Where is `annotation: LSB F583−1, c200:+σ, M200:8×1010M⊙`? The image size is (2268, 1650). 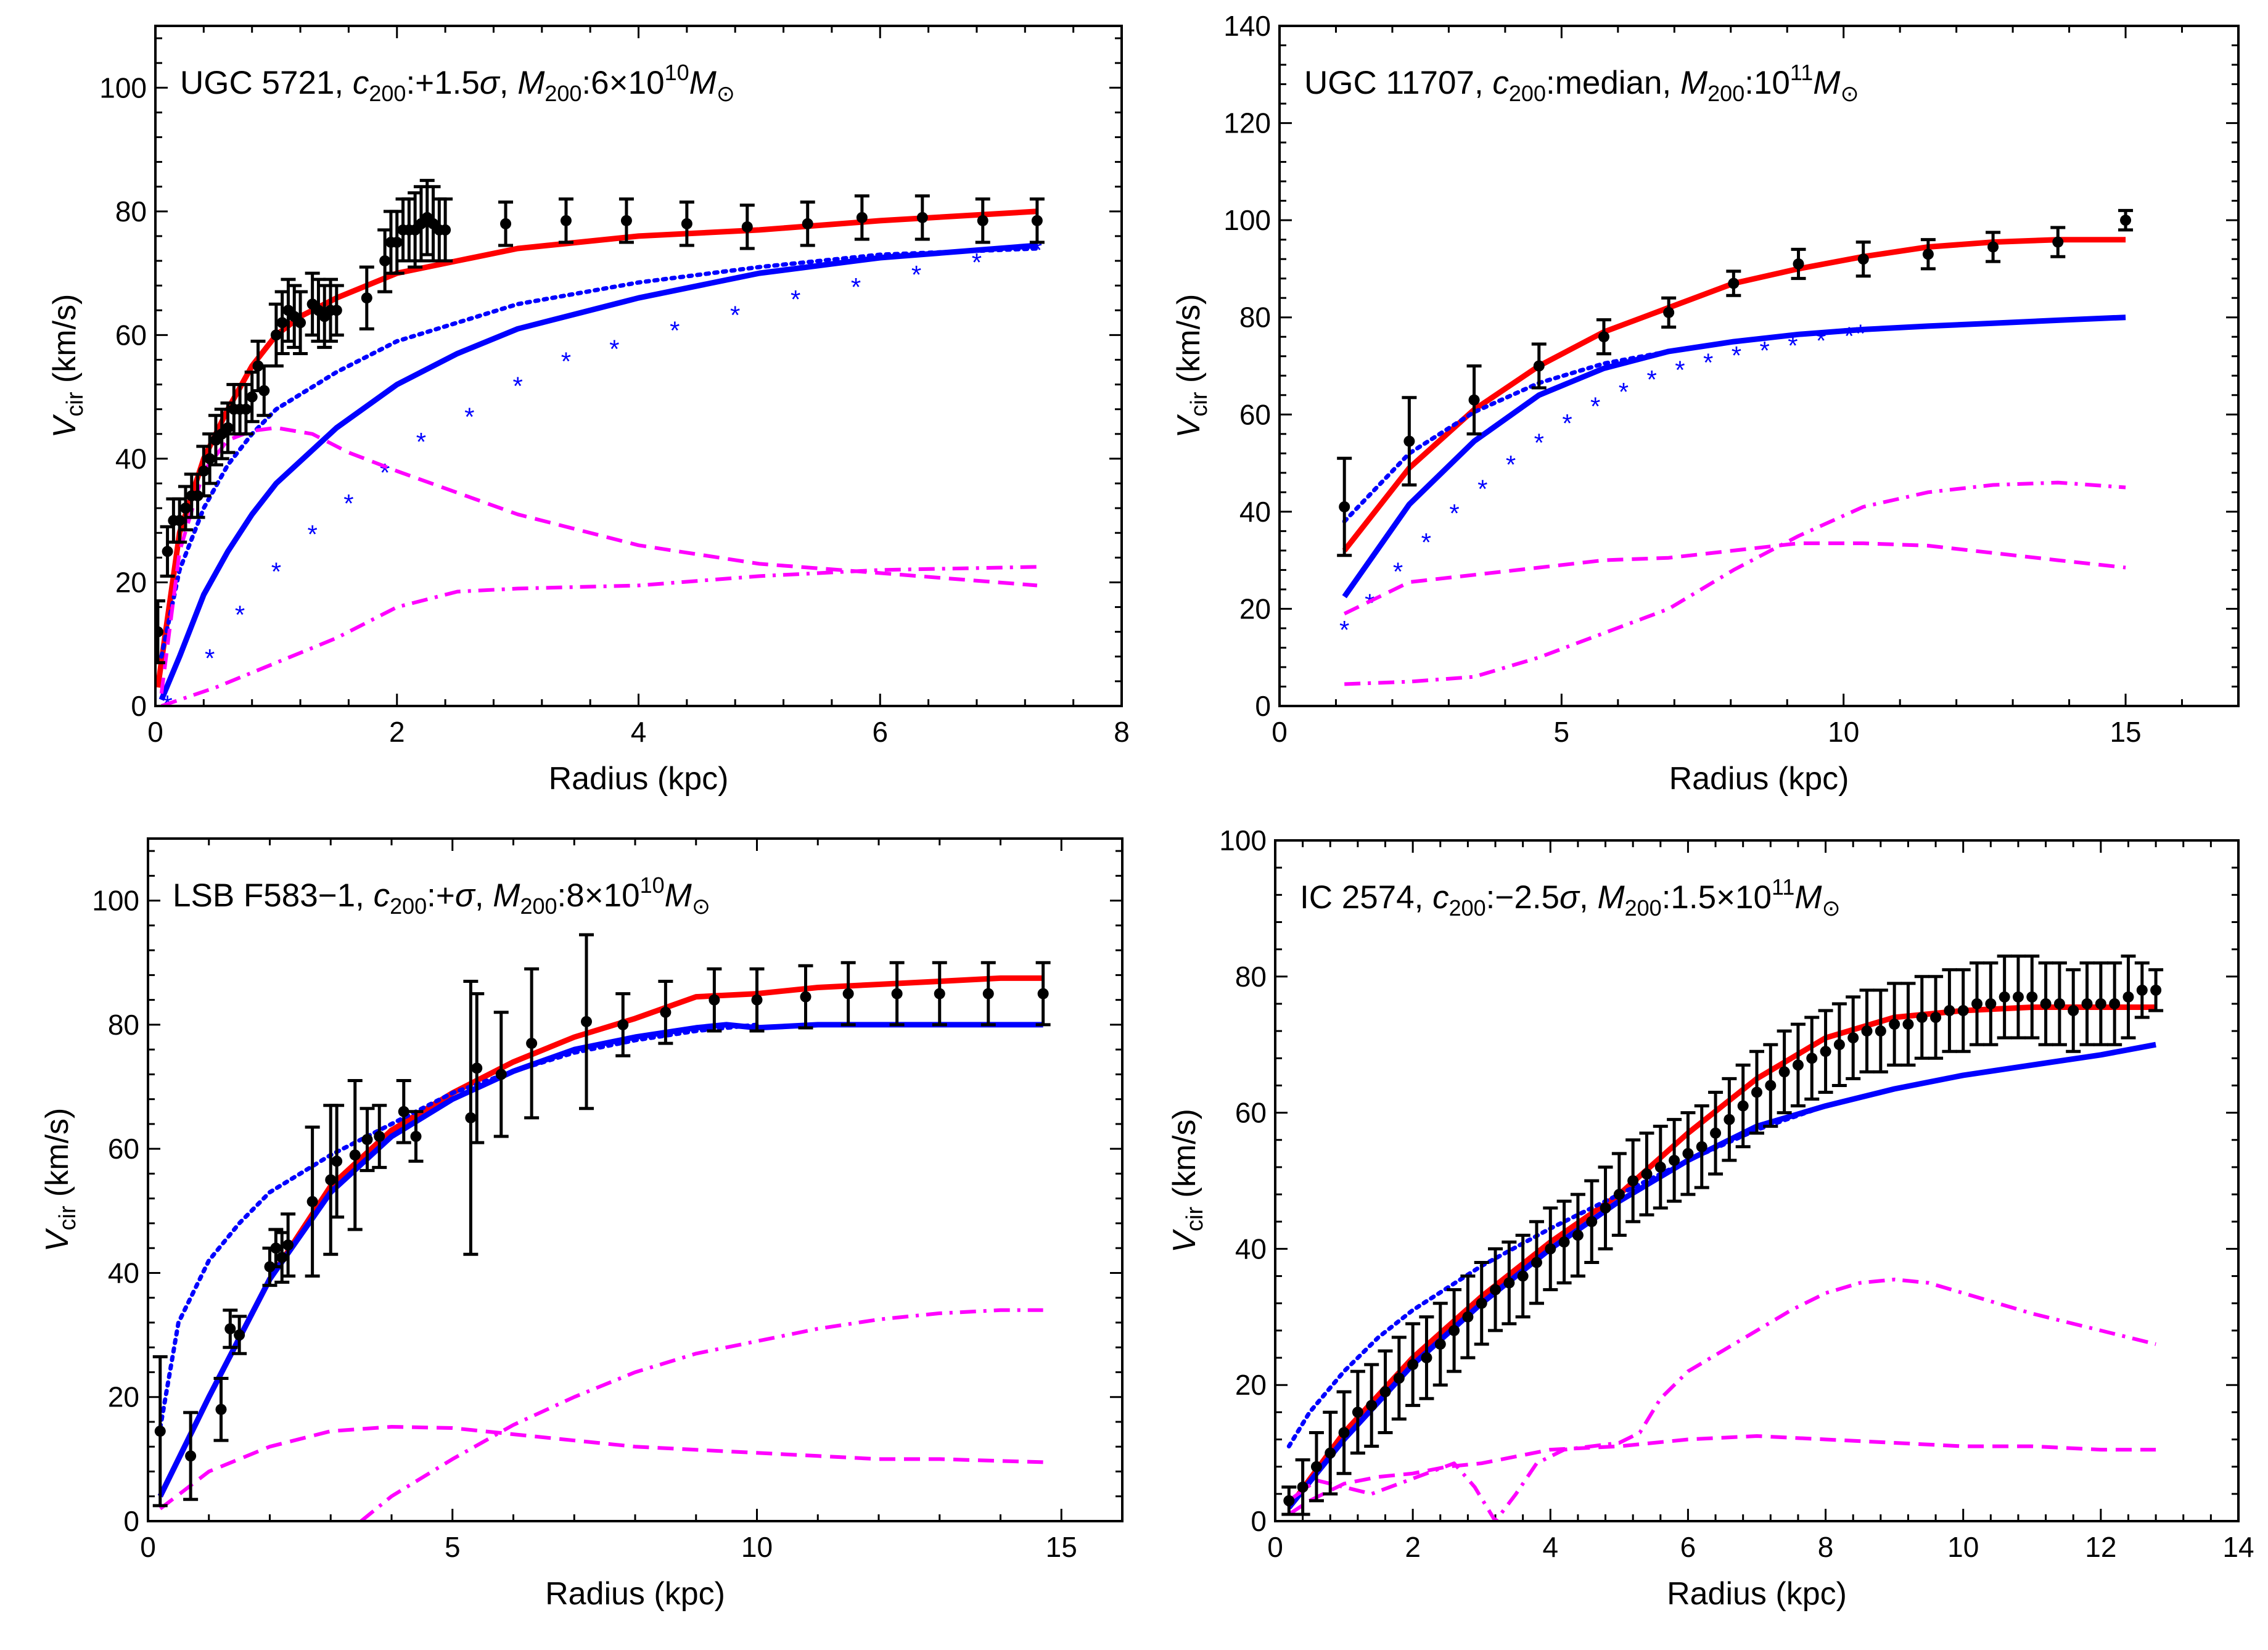 annotation: LSB F583−1, c200:+σ, M200:8×1010M⊙ is located at coordinates (441, 895).